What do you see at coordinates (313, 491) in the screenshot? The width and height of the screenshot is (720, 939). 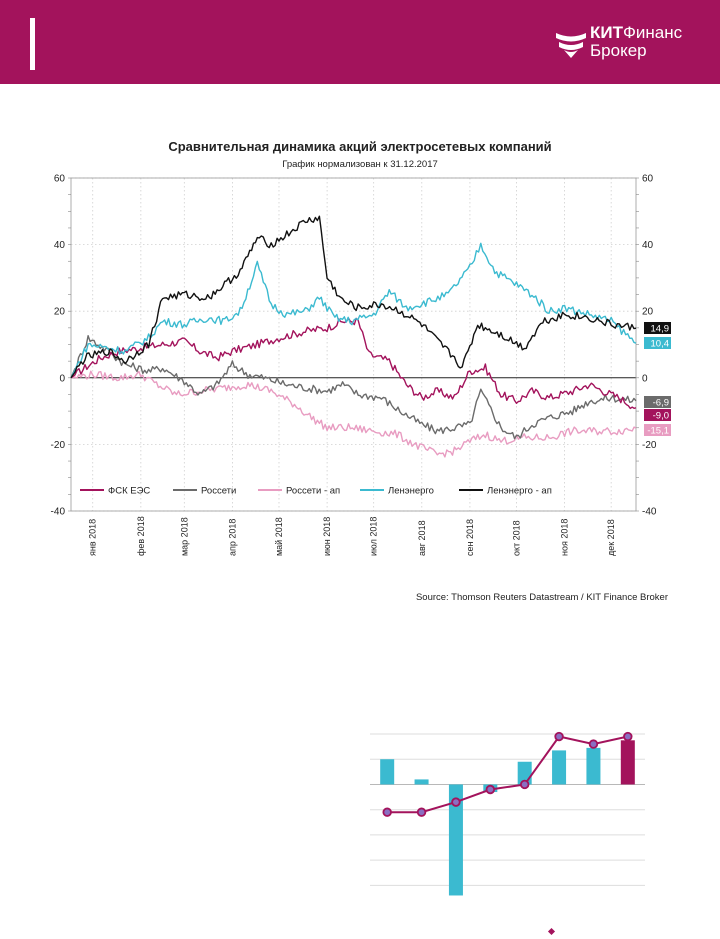 I see `legend-label: Россети - ап` at bounding box center [313, 491].